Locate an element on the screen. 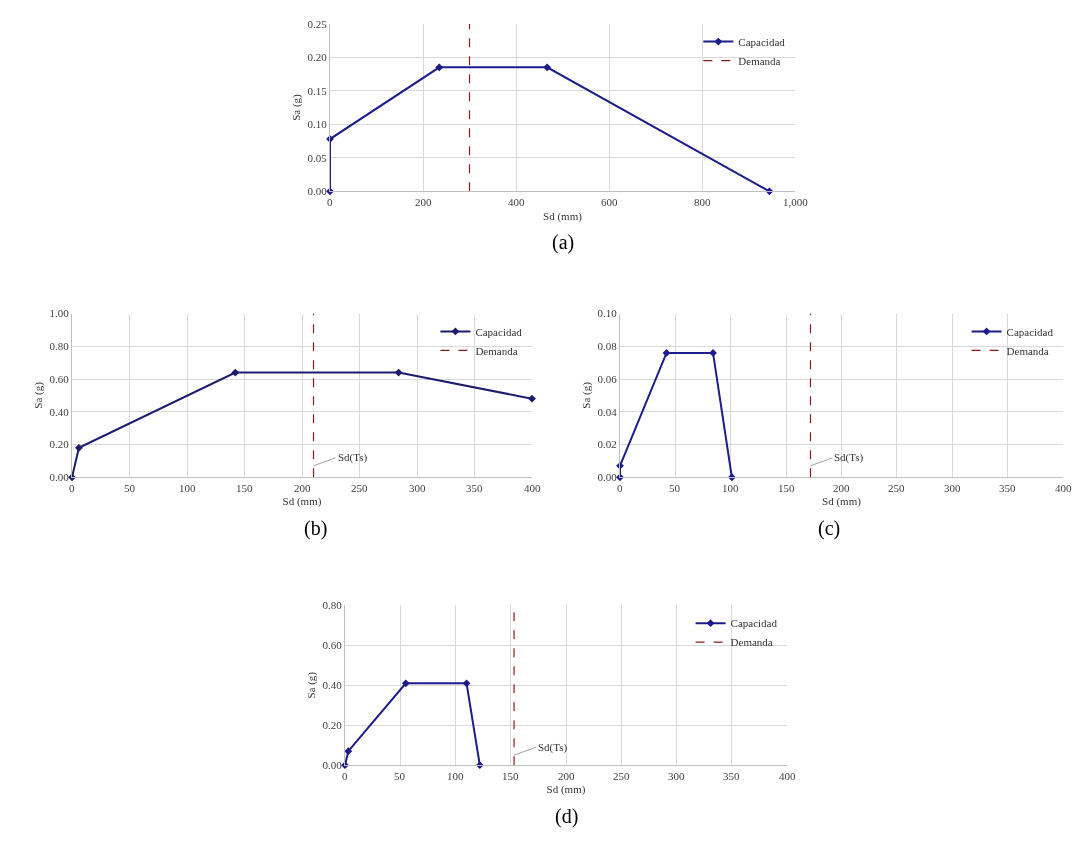 The image size is (1078, 852). y-tick-label: 0.06 is located at coordinates (607, 378).